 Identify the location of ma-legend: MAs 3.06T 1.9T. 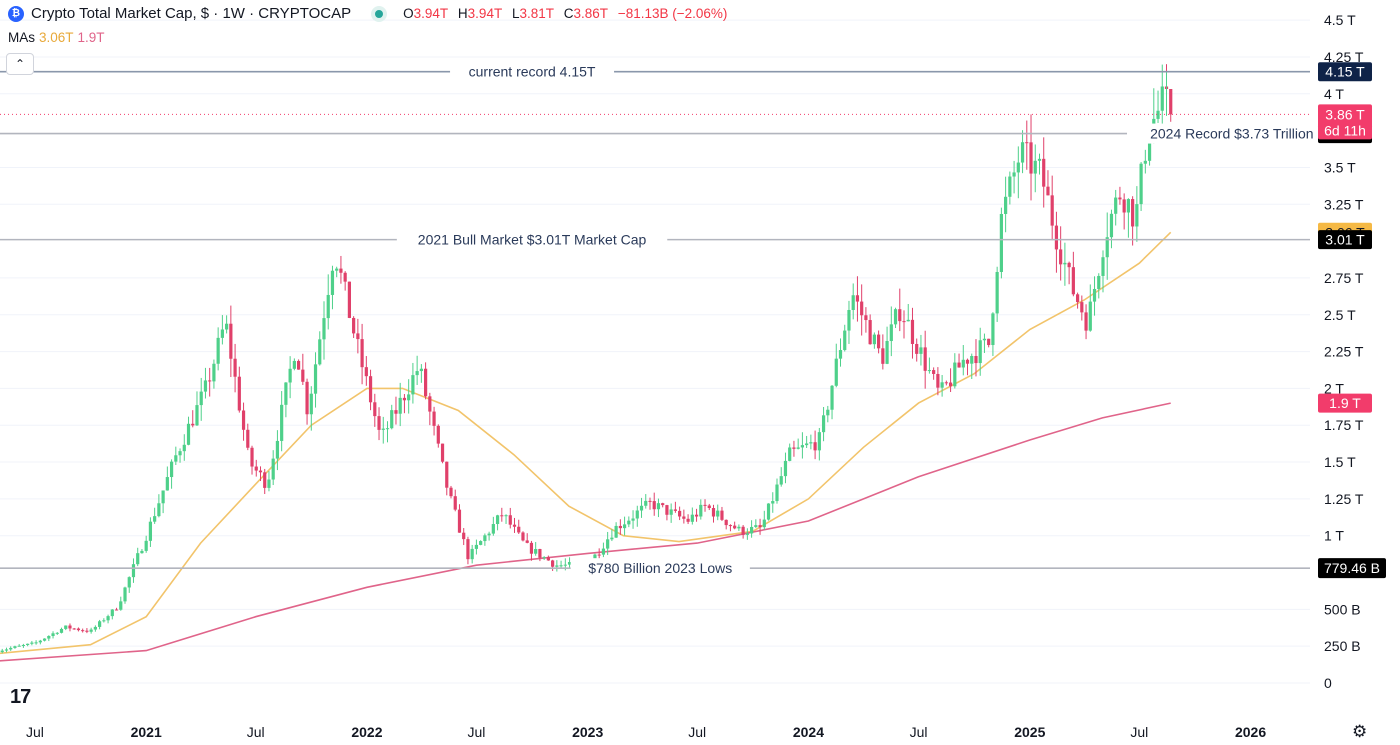
(56, 37).